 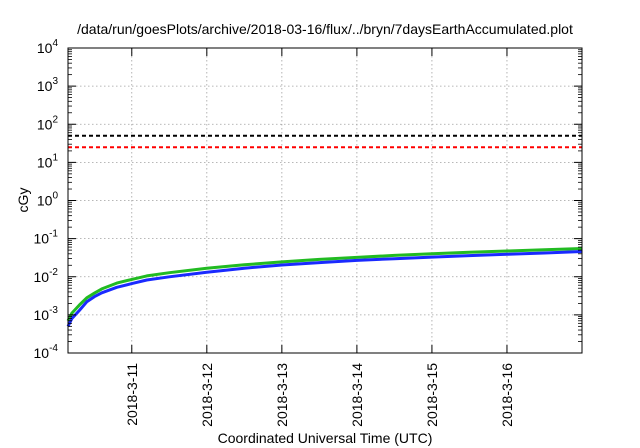 I want to click on x-tick-label: 2018-3-14, so click(x=357, y=395).